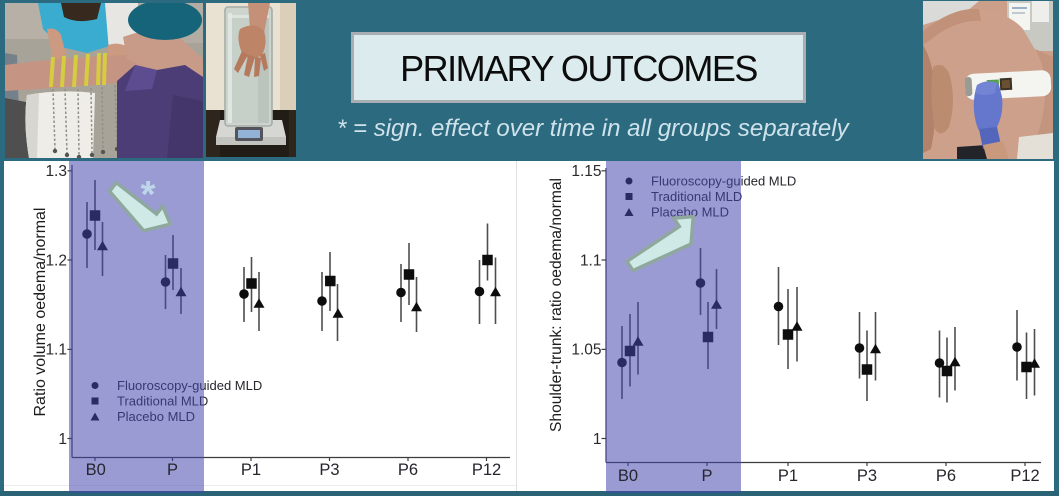 This screenshot has height=496, width=1059. What do you see at coordinates (40, 312) in the screenshot?
I see `svg-text: Ratio volume oedema/normal` at bounding box center [40, 312].